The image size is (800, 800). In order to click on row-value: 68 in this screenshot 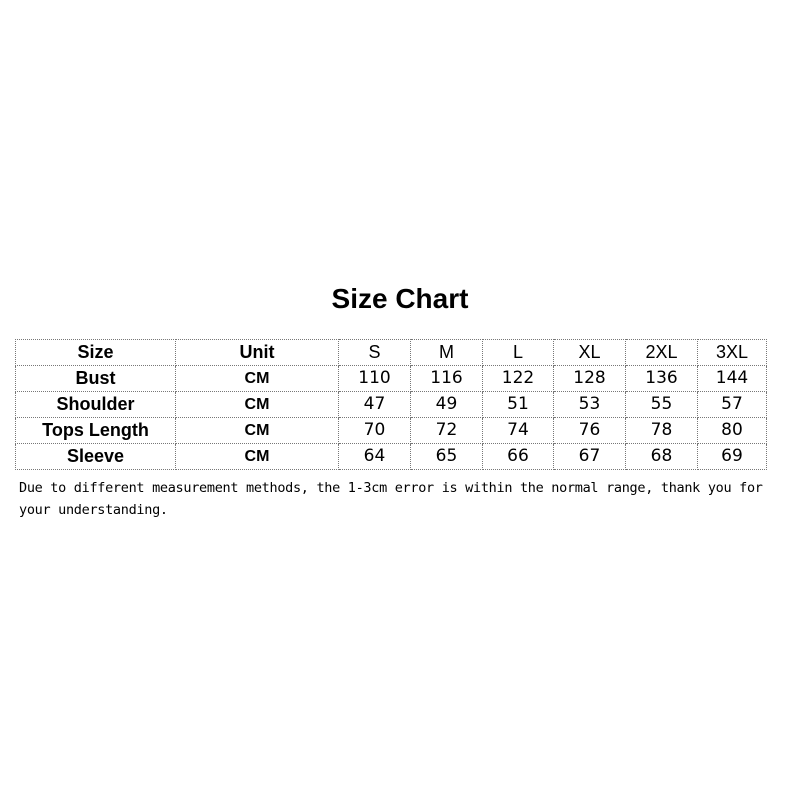, I will do `click(661, 456)`.